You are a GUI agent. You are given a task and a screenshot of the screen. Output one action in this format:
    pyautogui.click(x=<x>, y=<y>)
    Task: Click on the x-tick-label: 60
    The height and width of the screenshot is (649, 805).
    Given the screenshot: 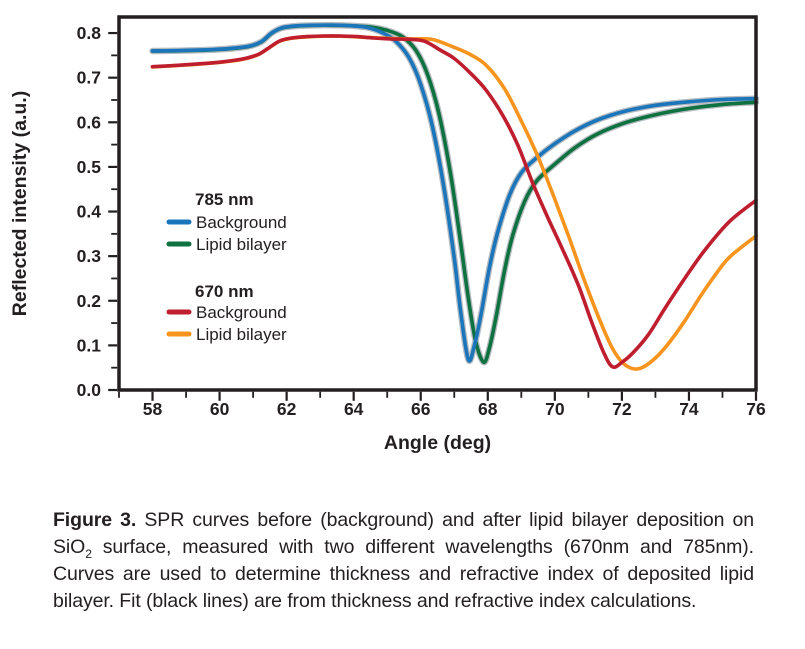 What is the action you would take?
    pyautogui.click(x=220, y=409)
    